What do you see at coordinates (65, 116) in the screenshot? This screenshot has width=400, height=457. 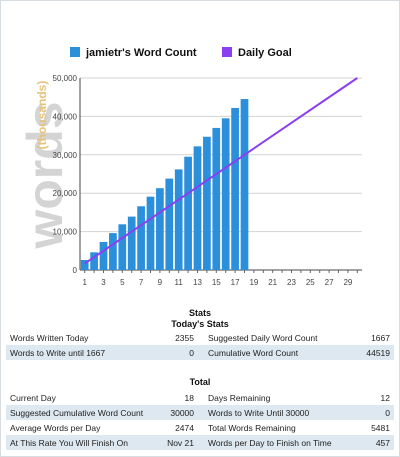 I see `y-tick-label: 40,000` at bounding box center [65, 116].